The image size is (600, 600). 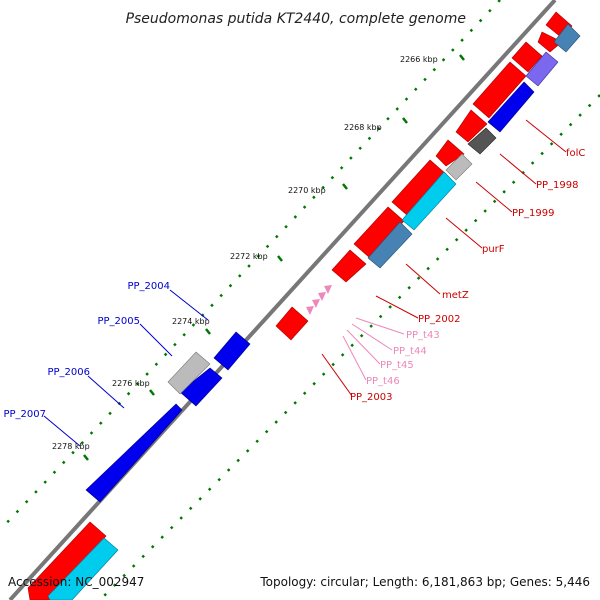 What do you see at coordinates (471, 126) in the screenshot?
I see `gene-pp_1998-fwd` at bounding box center [471, 126].